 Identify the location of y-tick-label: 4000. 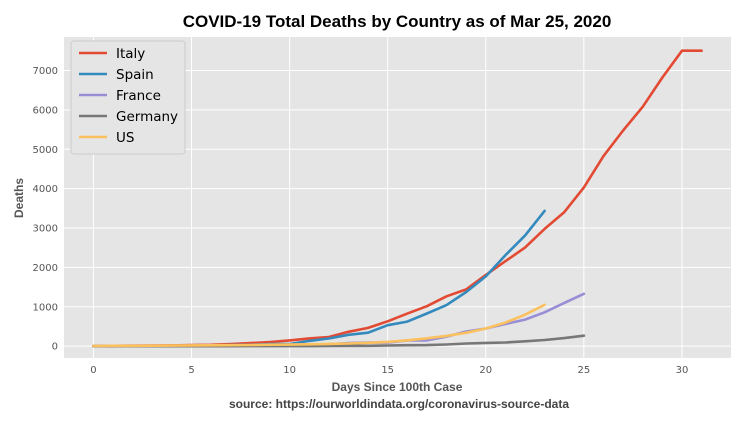
(45, 189).